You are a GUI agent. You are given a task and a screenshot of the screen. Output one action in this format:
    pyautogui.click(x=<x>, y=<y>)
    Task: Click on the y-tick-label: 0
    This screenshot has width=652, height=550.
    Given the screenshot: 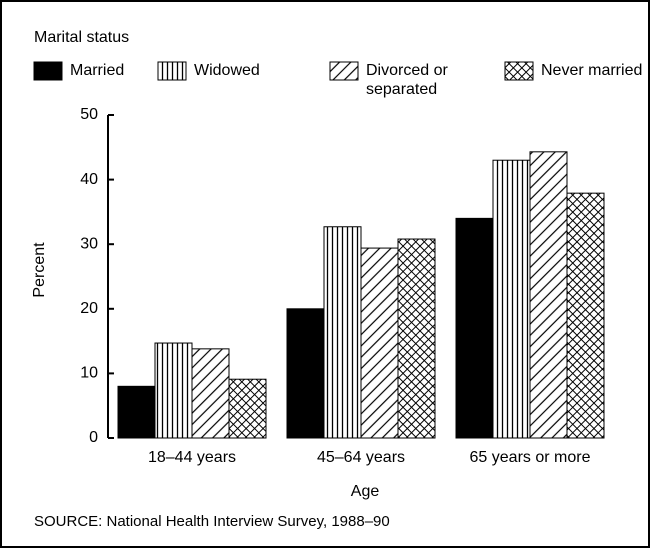 What is the action you would take?
    pyautogui.click(x=93, y=437)
    